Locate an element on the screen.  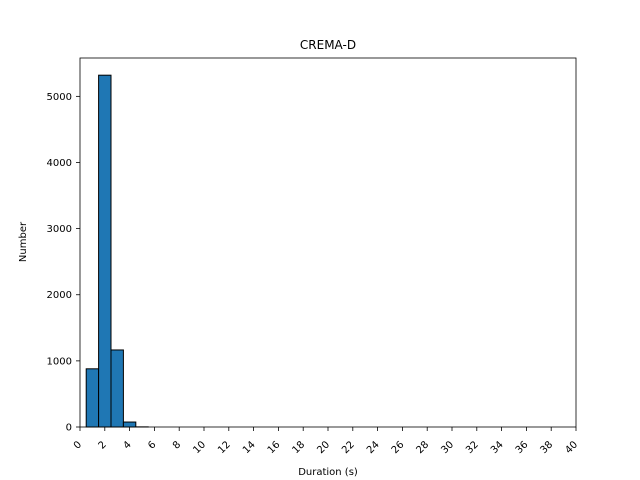
x-tick-label: 26 is located at coordinates (398, 447).